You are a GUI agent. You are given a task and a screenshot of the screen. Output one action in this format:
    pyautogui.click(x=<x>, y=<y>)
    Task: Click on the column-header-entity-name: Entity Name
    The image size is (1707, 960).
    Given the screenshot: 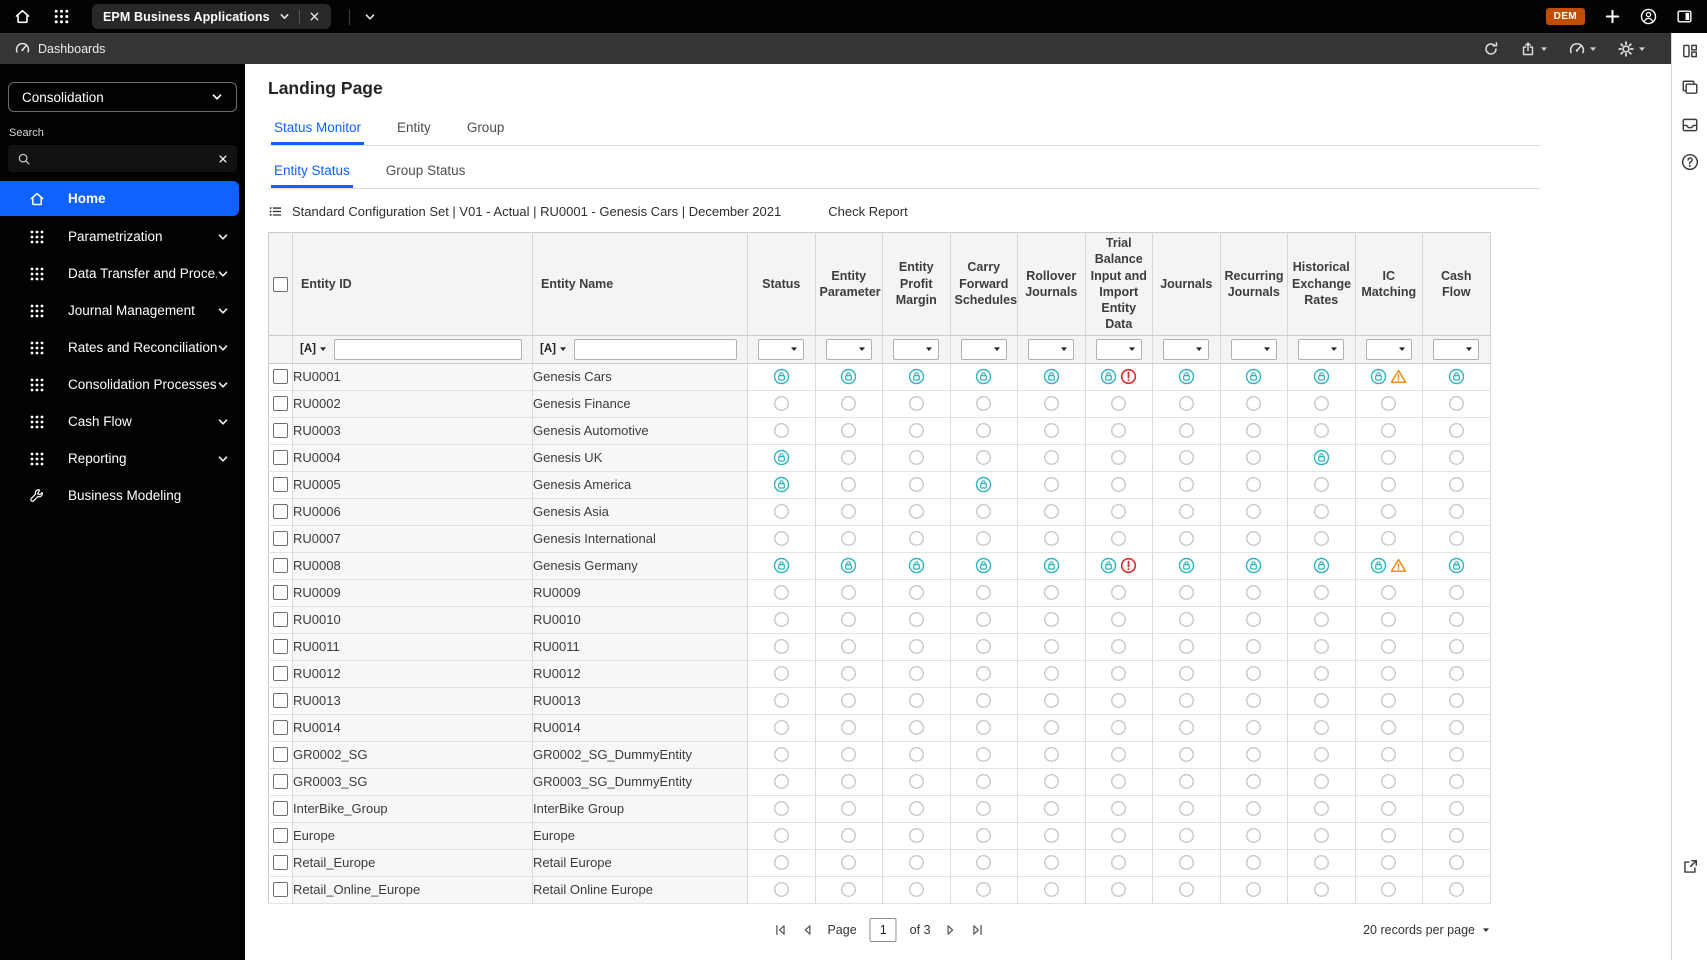 What is the action you would take?
    pyautogui.click(x=640, y=284)
    